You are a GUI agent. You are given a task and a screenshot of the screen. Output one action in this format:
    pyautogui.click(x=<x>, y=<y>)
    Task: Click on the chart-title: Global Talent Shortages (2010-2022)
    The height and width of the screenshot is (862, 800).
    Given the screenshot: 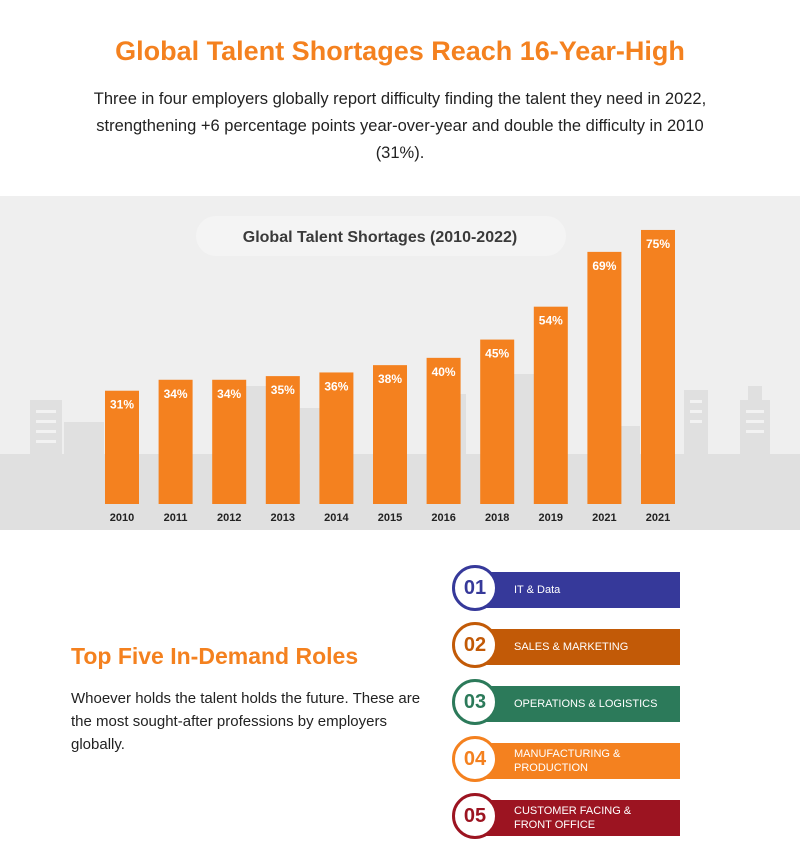 What is the action you would take?
    pyautogui.click(x=380, y=237)
    